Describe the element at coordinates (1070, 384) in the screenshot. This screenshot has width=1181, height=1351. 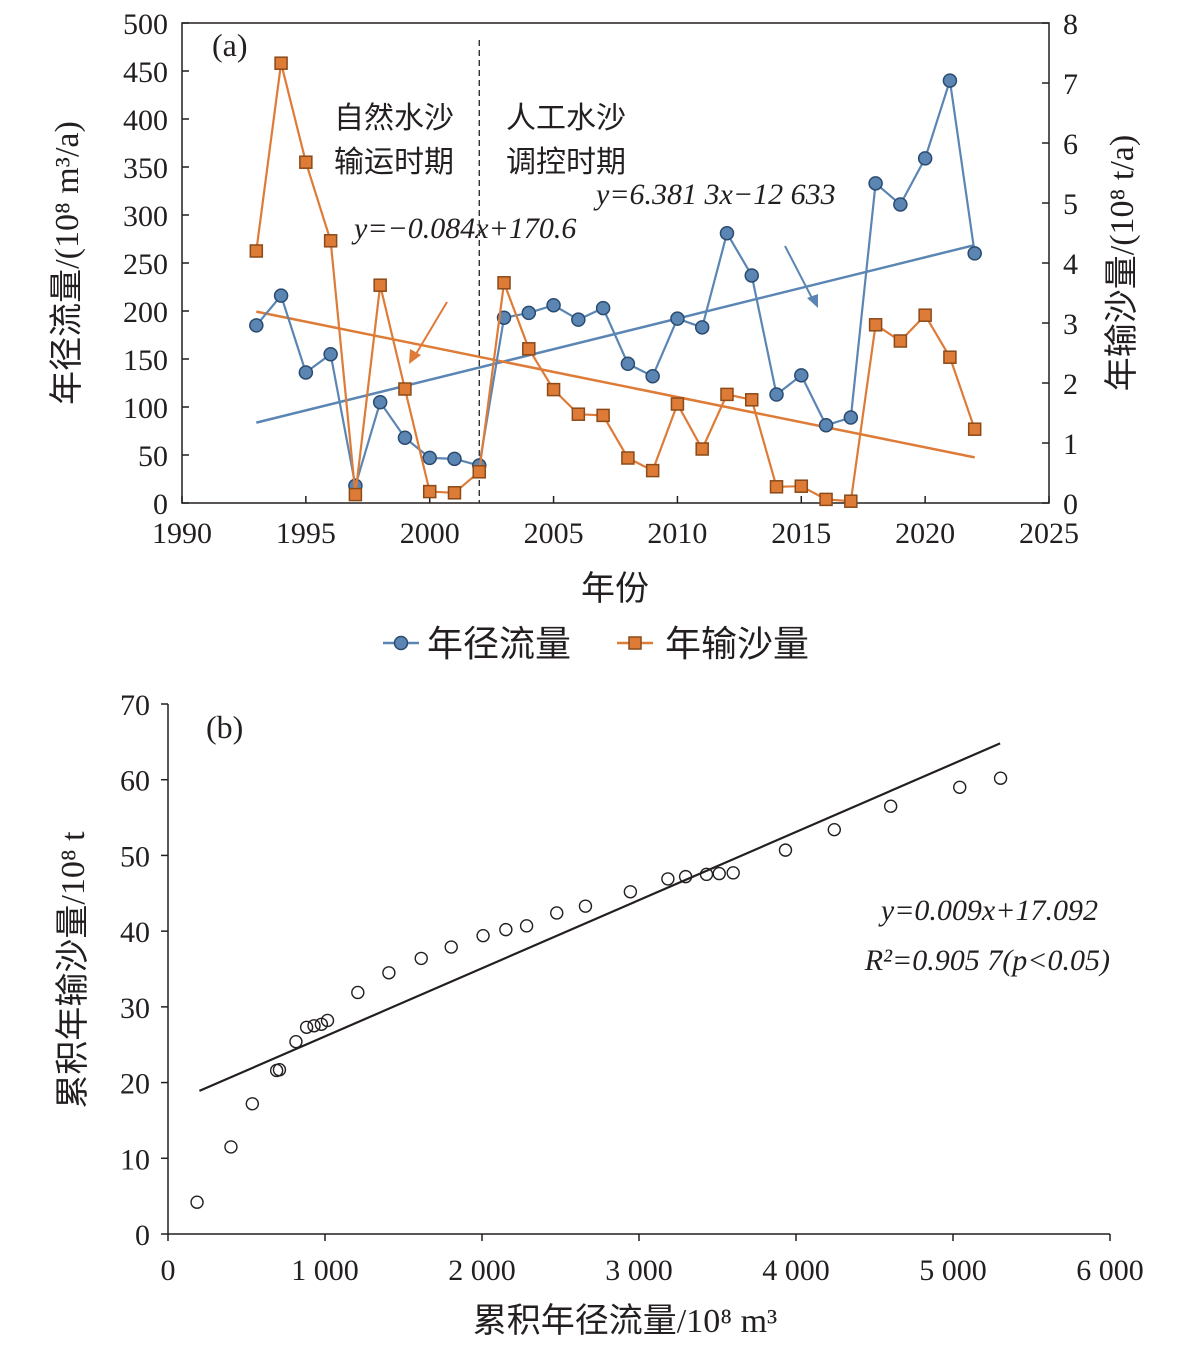
I see `y-right-tick-label-2: 2` at that location.